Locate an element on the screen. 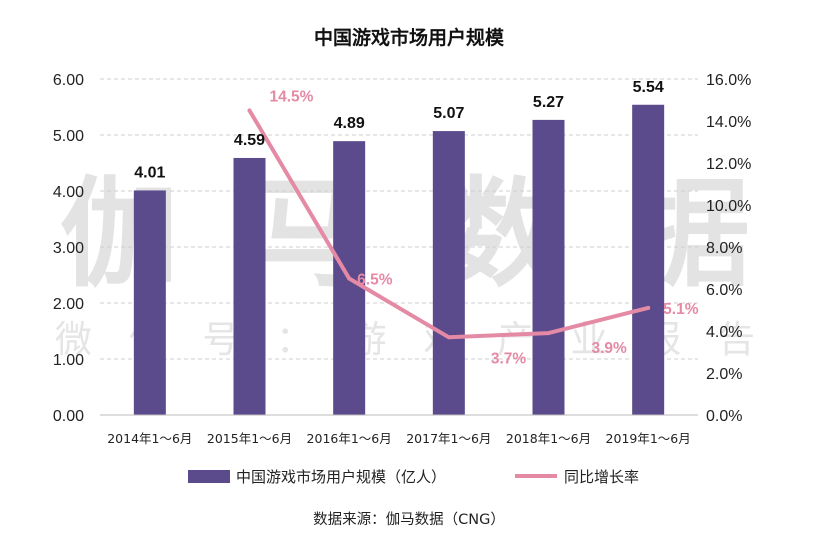  source-note: 数据来源：伽马数据（CNG） is located at coordinates (409, 519).